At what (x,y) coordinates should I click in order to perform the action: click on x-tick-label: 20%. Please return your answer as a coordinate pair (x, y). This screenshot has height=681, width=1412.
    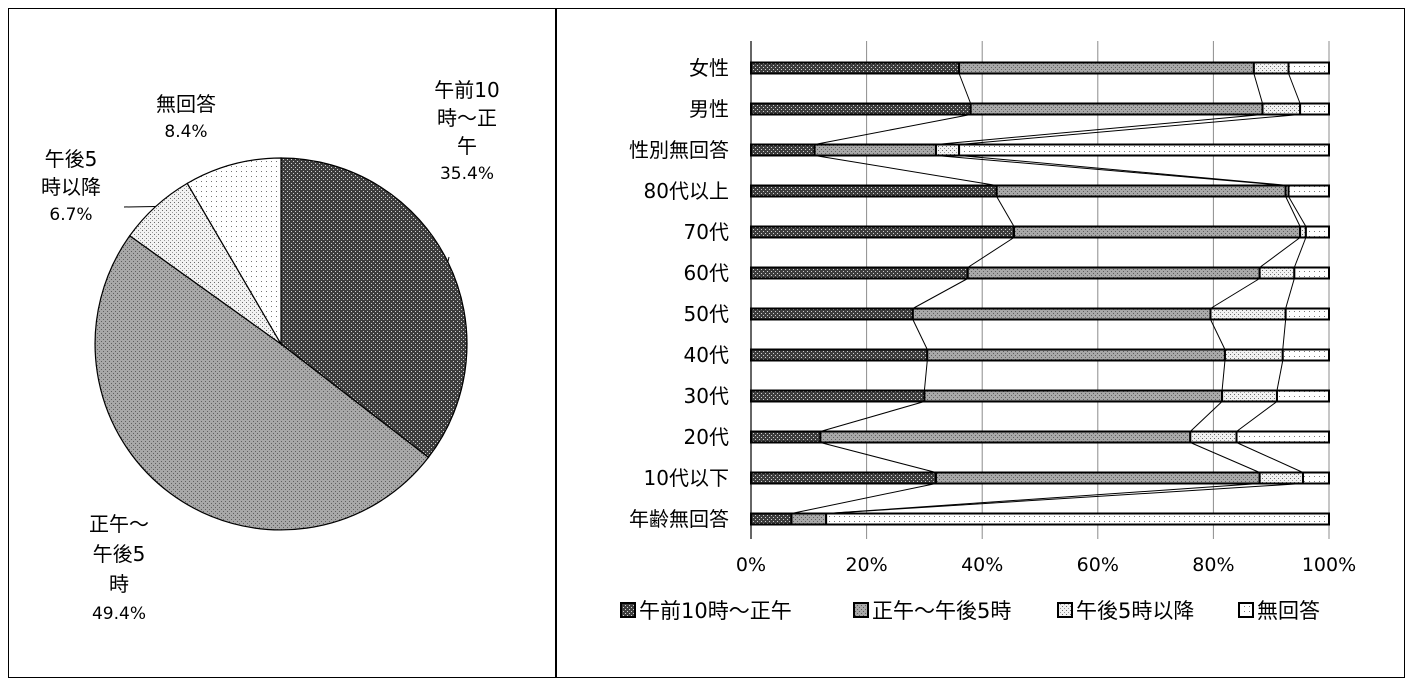
    Looking at the image, I should click on (866, 565).